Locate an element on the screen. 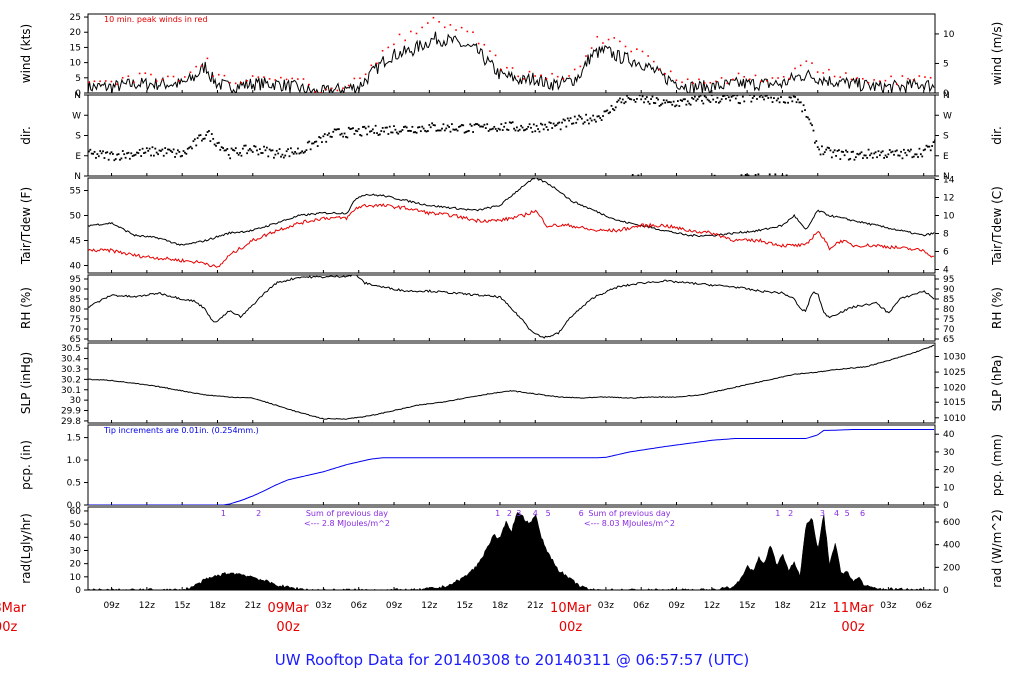  tick-label-left: 55 is located at coordinates (75, 192).